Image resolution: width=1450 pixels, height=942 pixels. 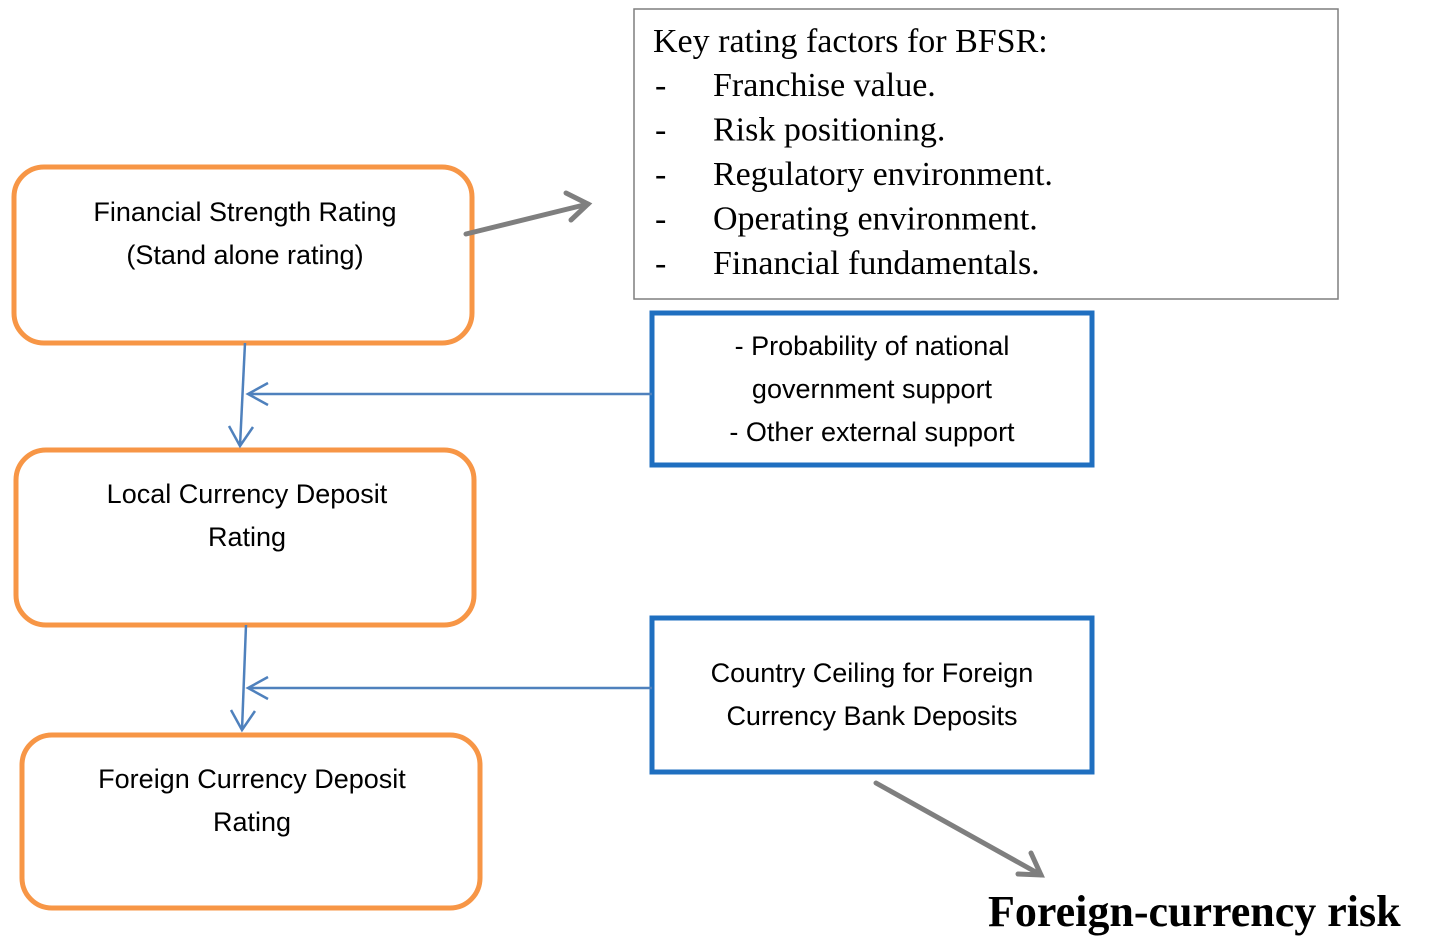 I want to click on input-label: Currency Bank Deposits, so click(x=871, y=716).